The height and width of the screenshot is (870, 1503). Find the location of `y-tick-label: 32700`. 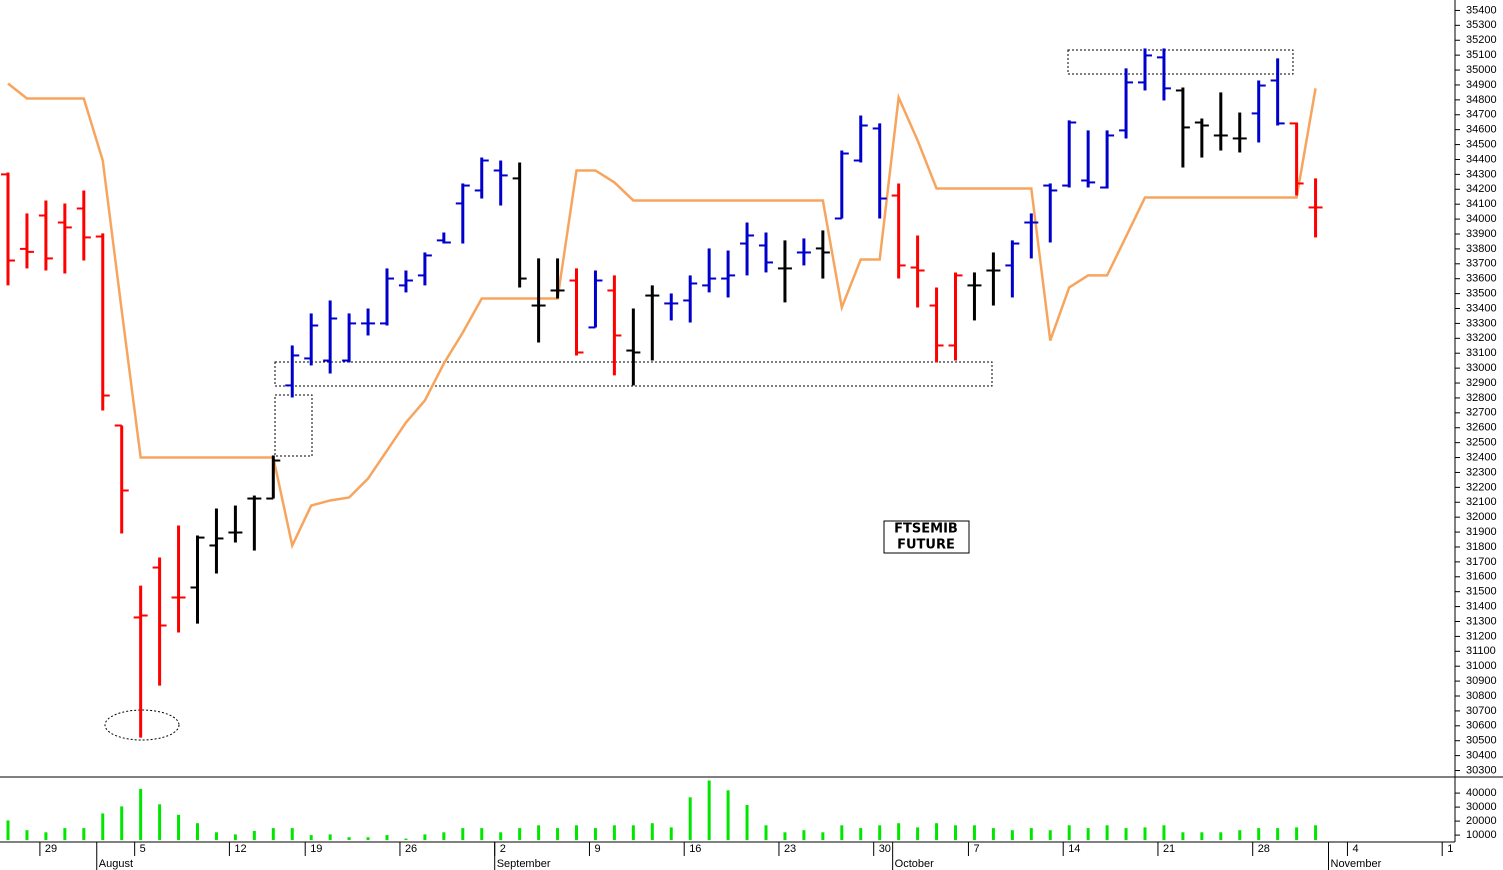

y-tick-label: 32700 is located at coordinates (1481, 413).